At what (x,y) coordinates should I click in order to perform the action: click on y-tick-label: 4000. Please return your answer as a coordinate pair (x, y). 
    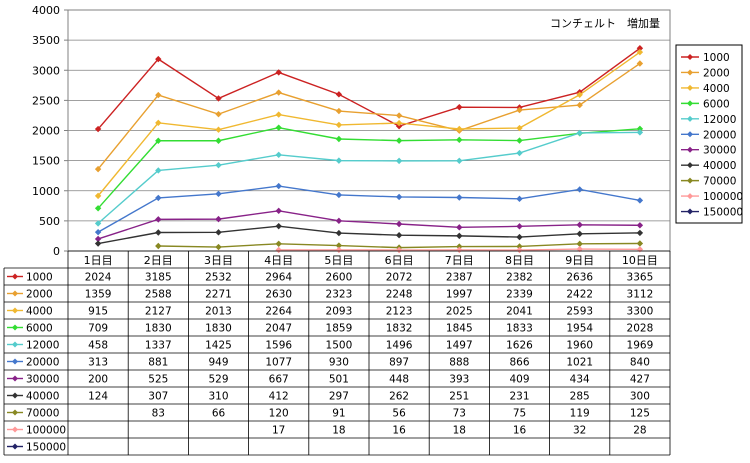
    Looking at the image, I should click on (46, 10).